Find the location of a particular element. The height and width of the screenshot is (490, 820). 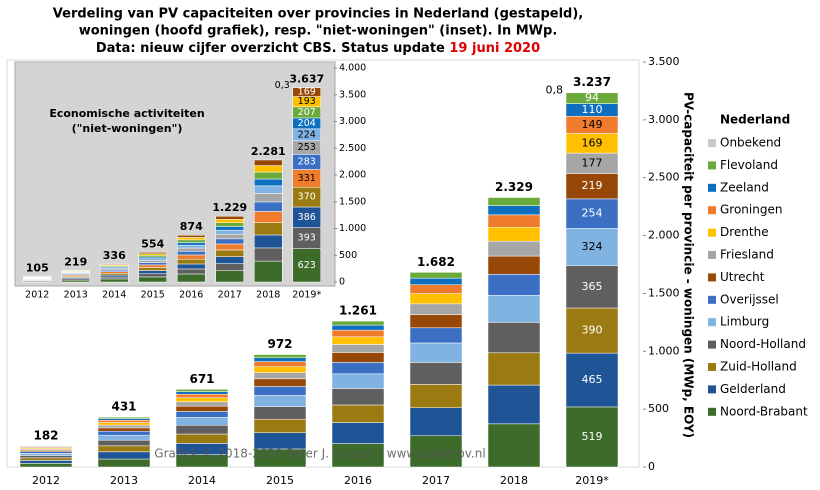

data-label: 623 is located at coordinates (307, 265).